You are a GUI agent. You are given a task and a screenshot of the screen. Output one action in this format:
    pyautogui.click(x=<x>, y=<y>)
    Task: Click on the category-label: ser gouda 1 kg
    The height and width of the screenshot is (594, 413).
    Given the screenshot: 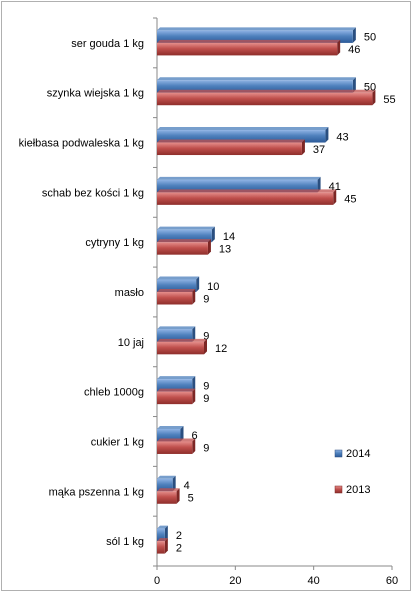 What is the action you would take?
    pyautogui.click(x=107, y=44)
    